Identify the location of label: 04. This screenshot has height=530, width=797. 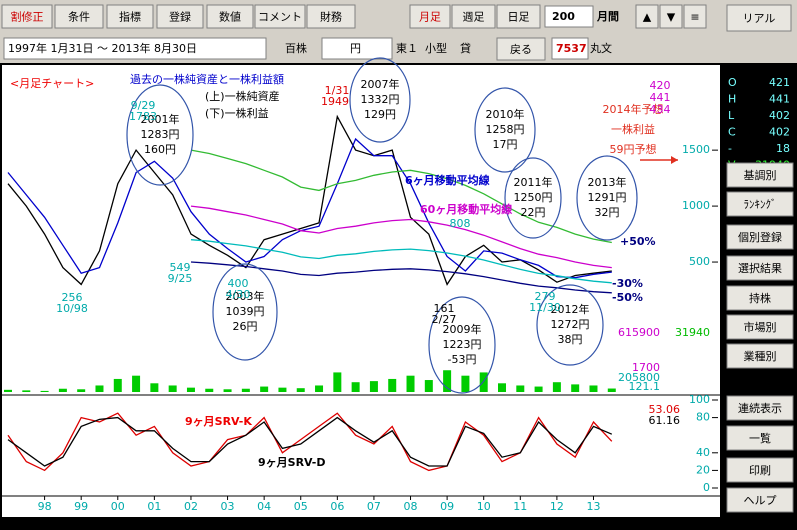
(264, 506).